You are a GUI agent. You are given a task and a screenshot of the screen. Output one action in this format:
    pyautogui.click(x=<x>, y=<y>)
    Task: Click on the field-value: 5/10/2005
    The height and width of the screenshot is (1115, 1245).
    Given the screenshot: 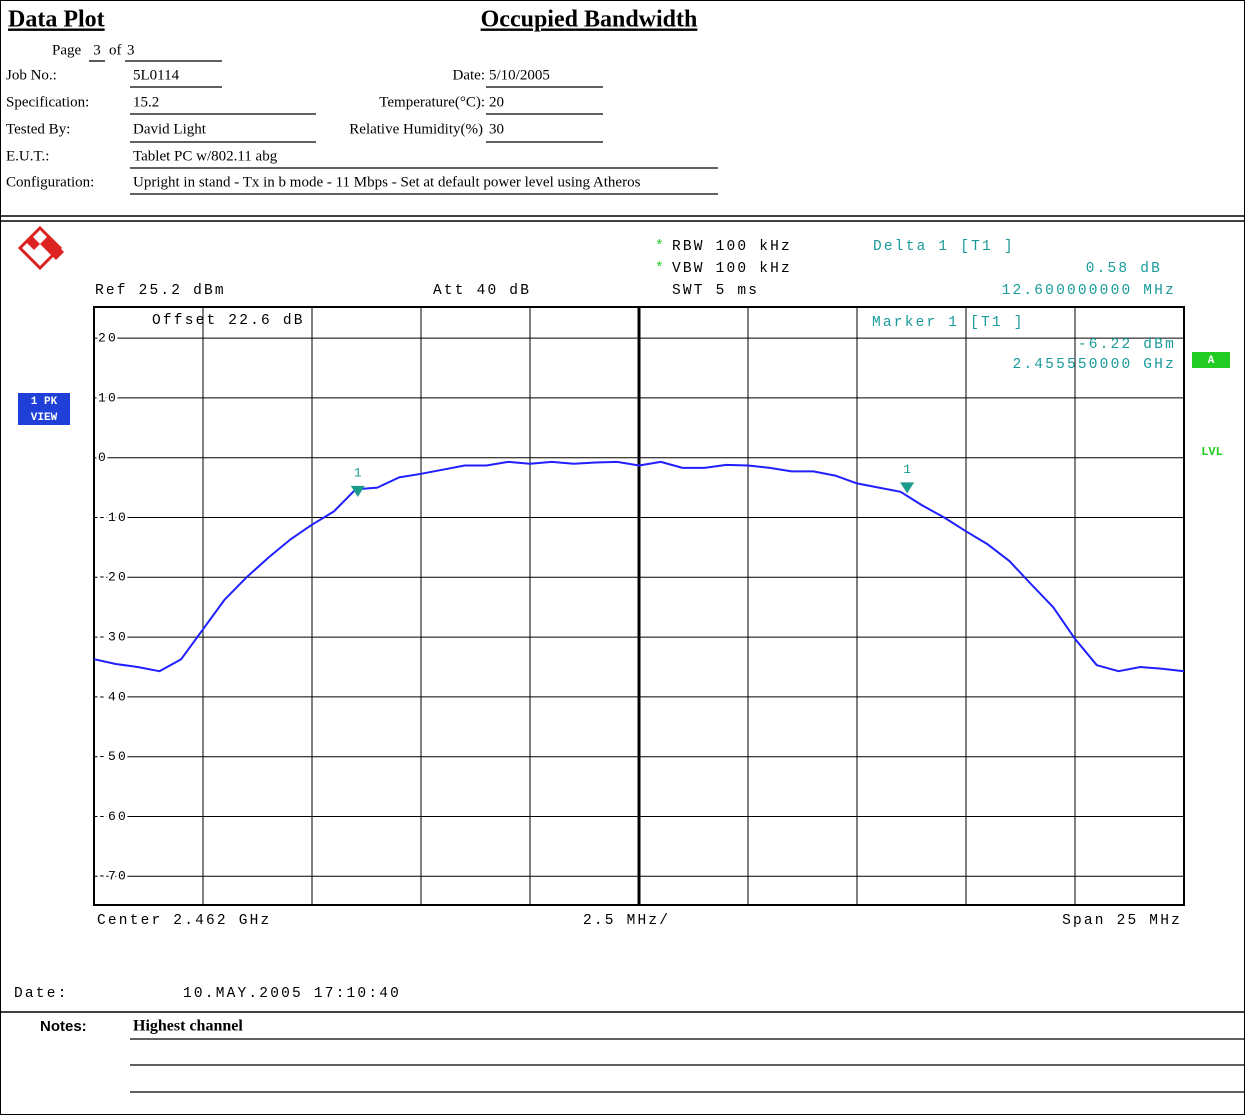 What is the action you would take?
    pyautogui.click(x=519, y=75)
    